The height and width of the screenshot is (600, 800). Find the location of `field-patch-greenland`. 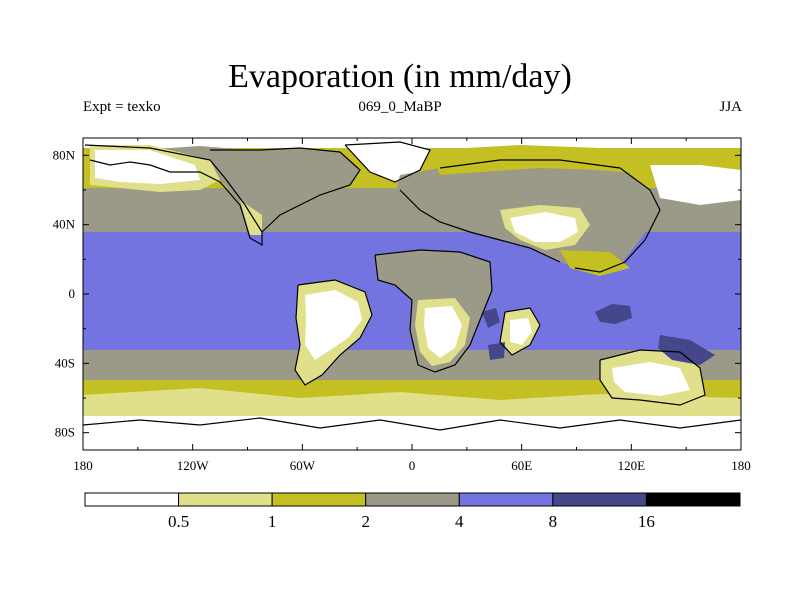

field-patch-greenland is located at coordinates (387, 162).